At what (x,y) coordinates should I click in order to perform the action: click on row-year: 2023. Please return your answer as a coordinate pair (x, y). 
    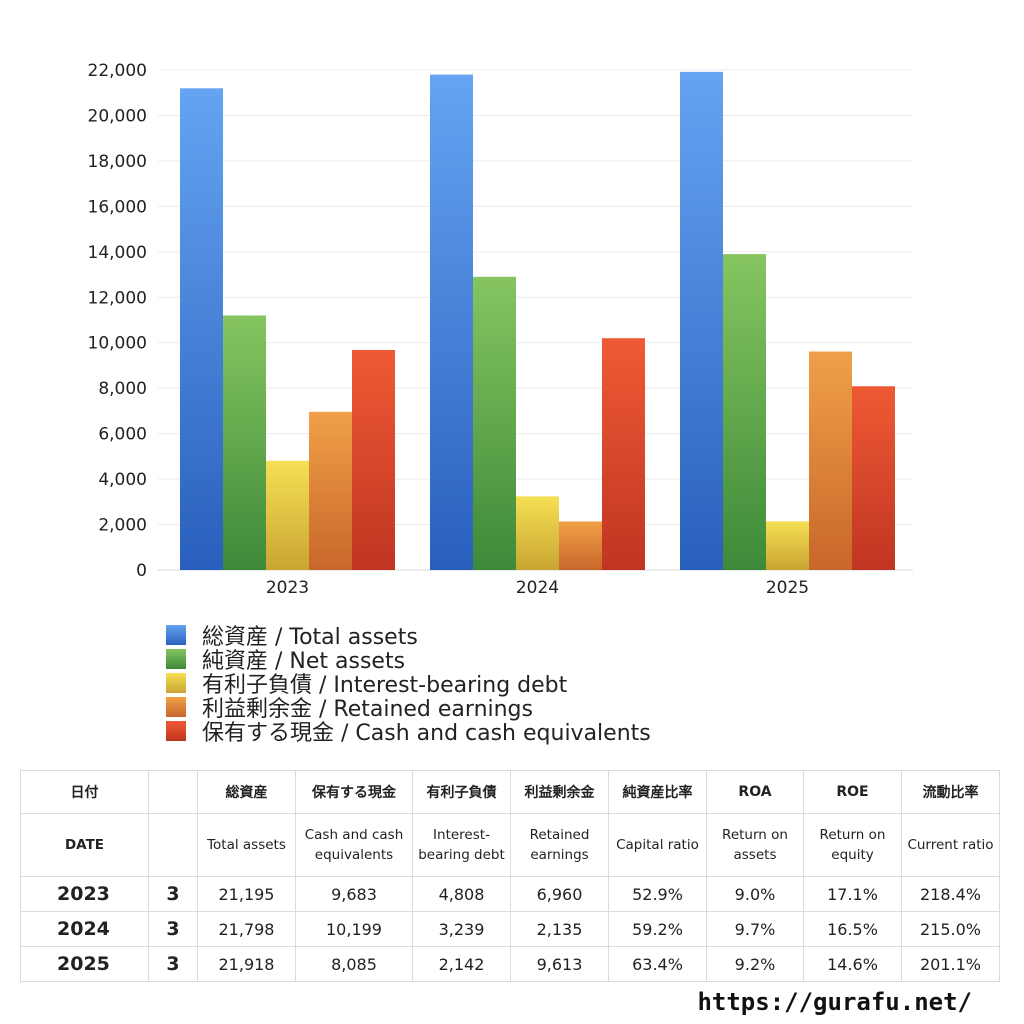
    Looking at the image, I should click on (84, 894).